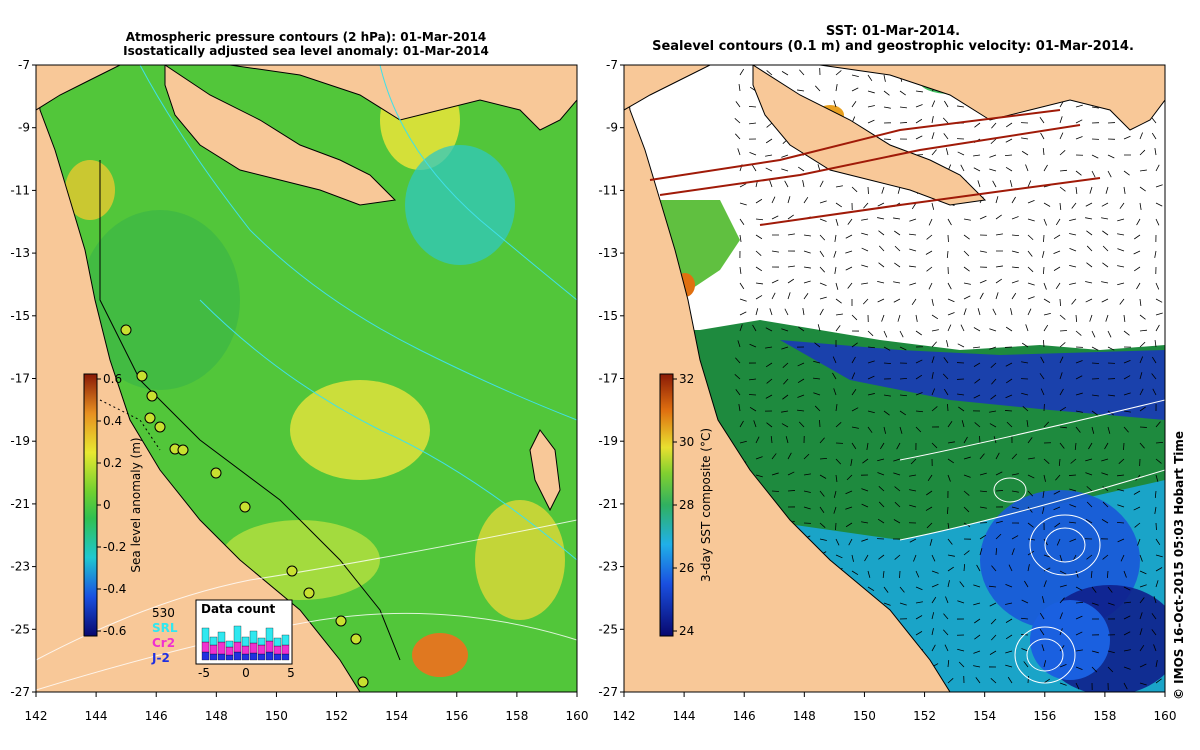 The height and width of the screenshot is (750, 1200). I want to click on data-count-inset: Data count 530 SRL Cr2 J-2 -5 0 5, so click(223, 639).